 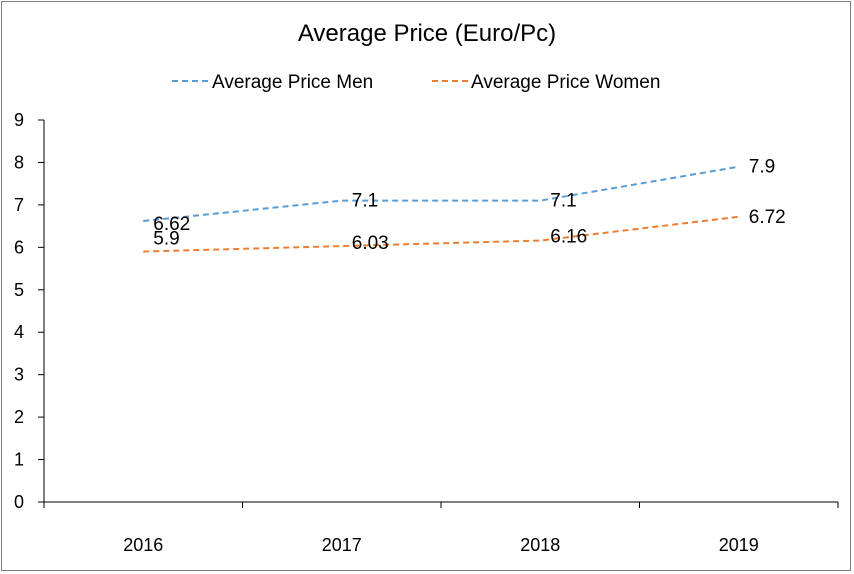 I want to click on x-tick-label: 2018, so click(x=540, y=545).